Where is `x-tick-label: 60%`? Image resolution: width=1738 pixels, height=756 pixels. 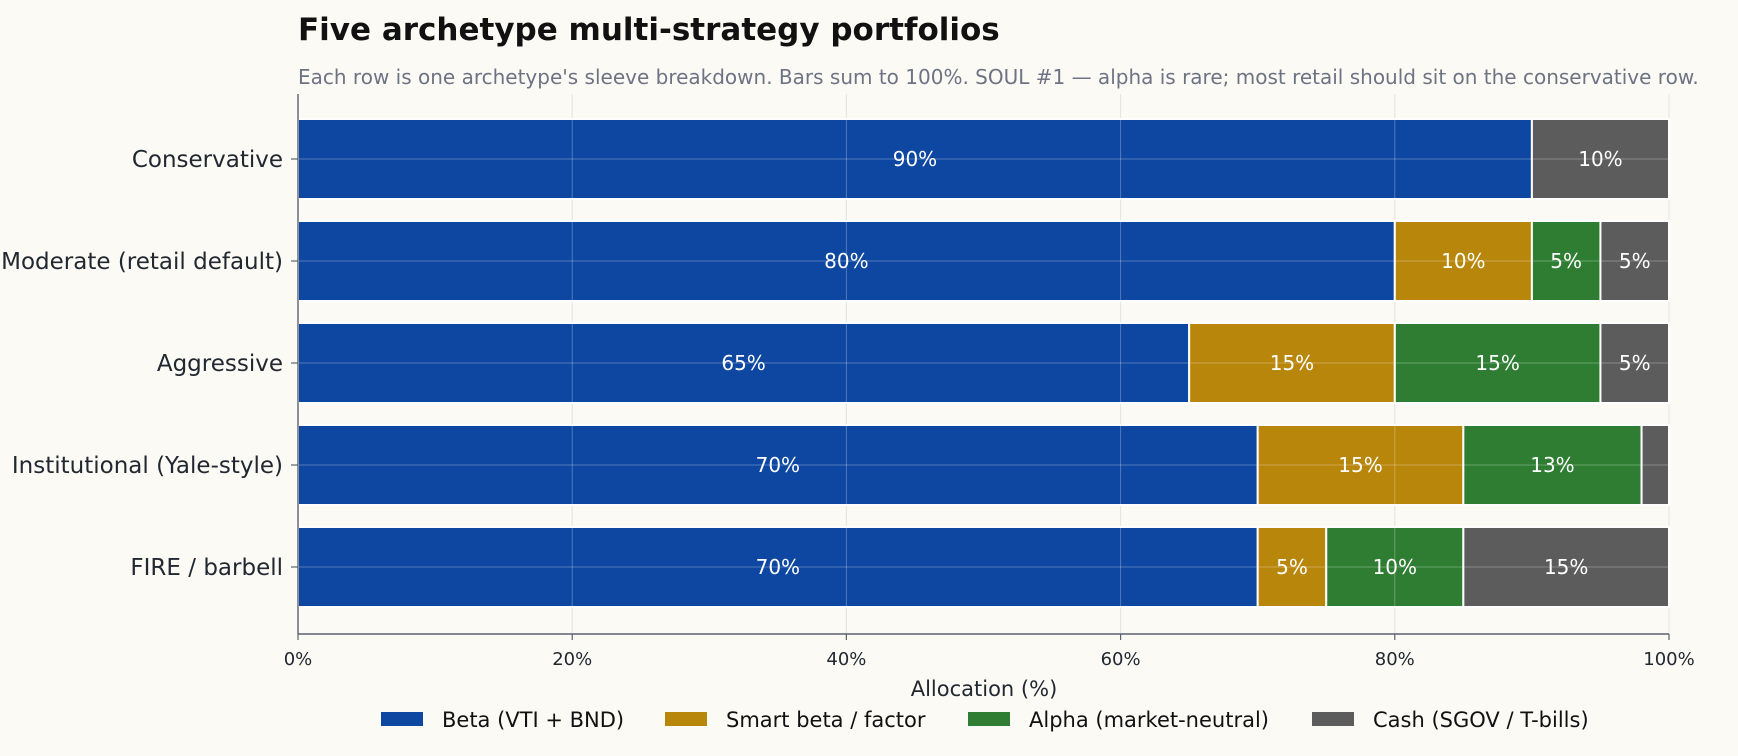 x-tick-label: 60% is located at coordinates (1121, 659).